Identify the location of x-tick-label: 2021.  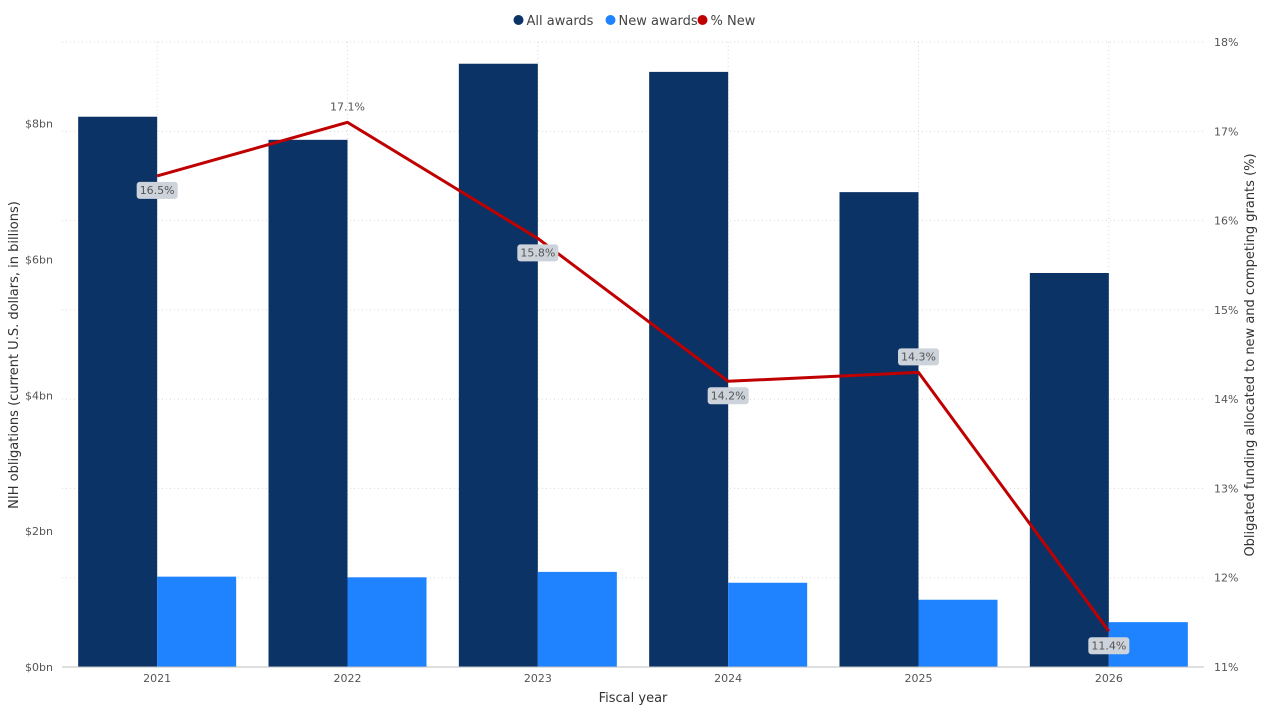
(157, 678).